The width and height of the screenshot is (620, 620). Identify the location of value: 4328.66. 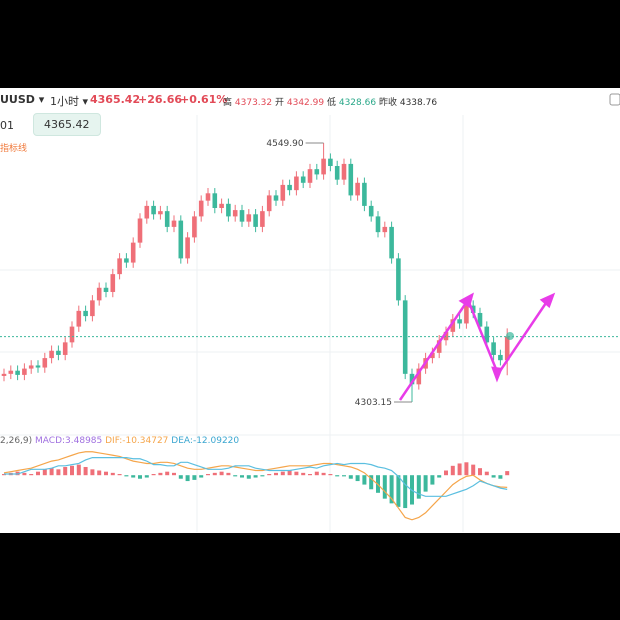
(357, 103).